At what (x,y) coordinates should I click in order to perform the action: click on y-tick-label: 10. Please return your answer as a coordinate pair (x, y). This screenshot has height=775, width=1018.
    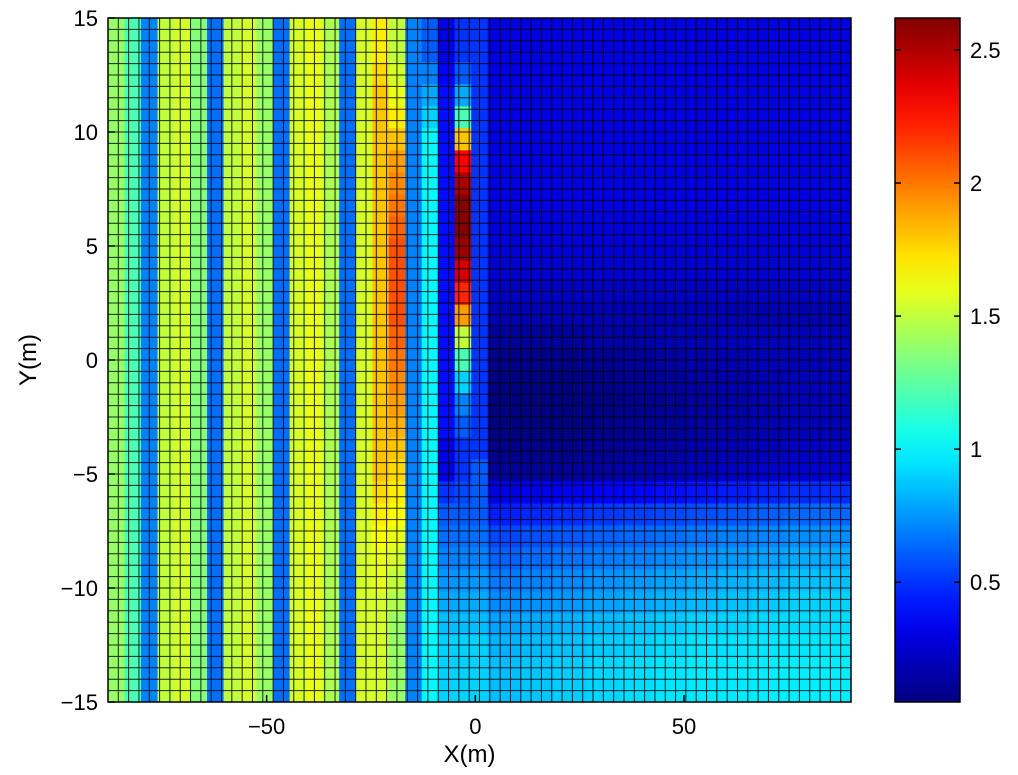
    Looking at the image, I should click on (86, 132).